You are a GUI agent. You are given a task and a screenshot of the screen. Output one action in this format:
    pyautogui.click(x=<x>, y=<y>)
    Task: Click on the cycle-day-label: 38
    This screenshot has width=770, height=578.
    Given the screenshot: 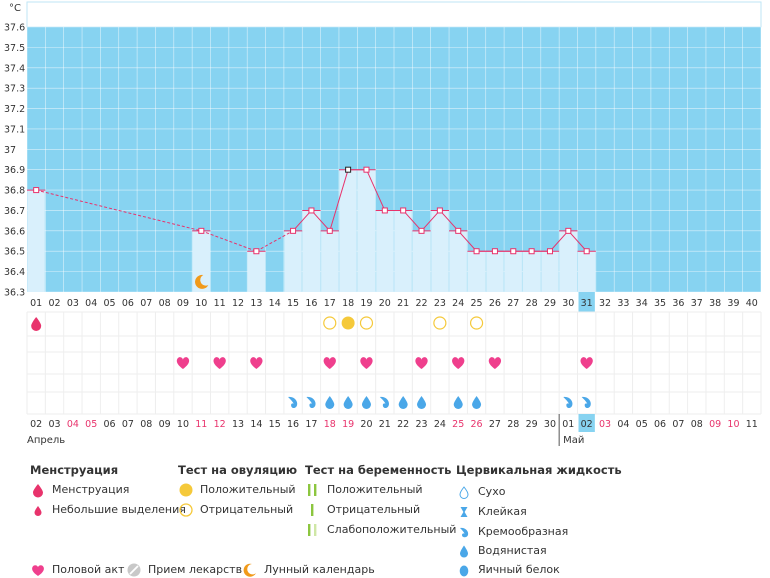 What is the action you would take?
    pyautogui.click(x=715, y=303)
    